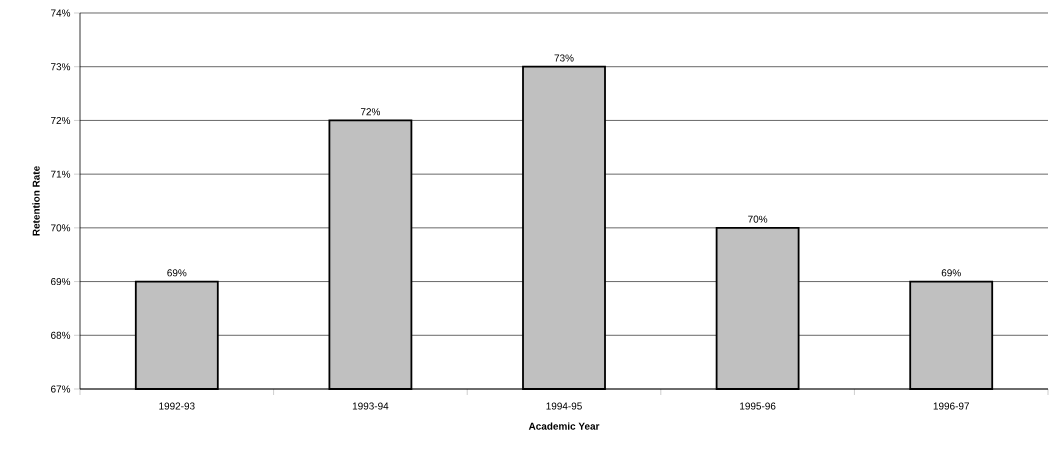 The image size is (1059, 453). Describe the element at coordinates (951, 406) in the screenshot. I see `x-tick-label: 1996-97` at that location.